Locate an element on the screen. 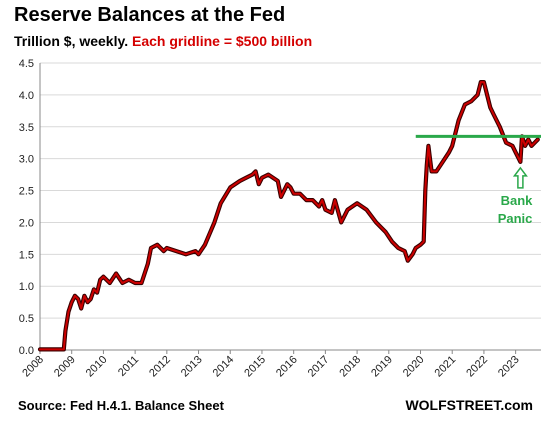  y-tick-label: 0.5 is located at coordinates (26, 319).